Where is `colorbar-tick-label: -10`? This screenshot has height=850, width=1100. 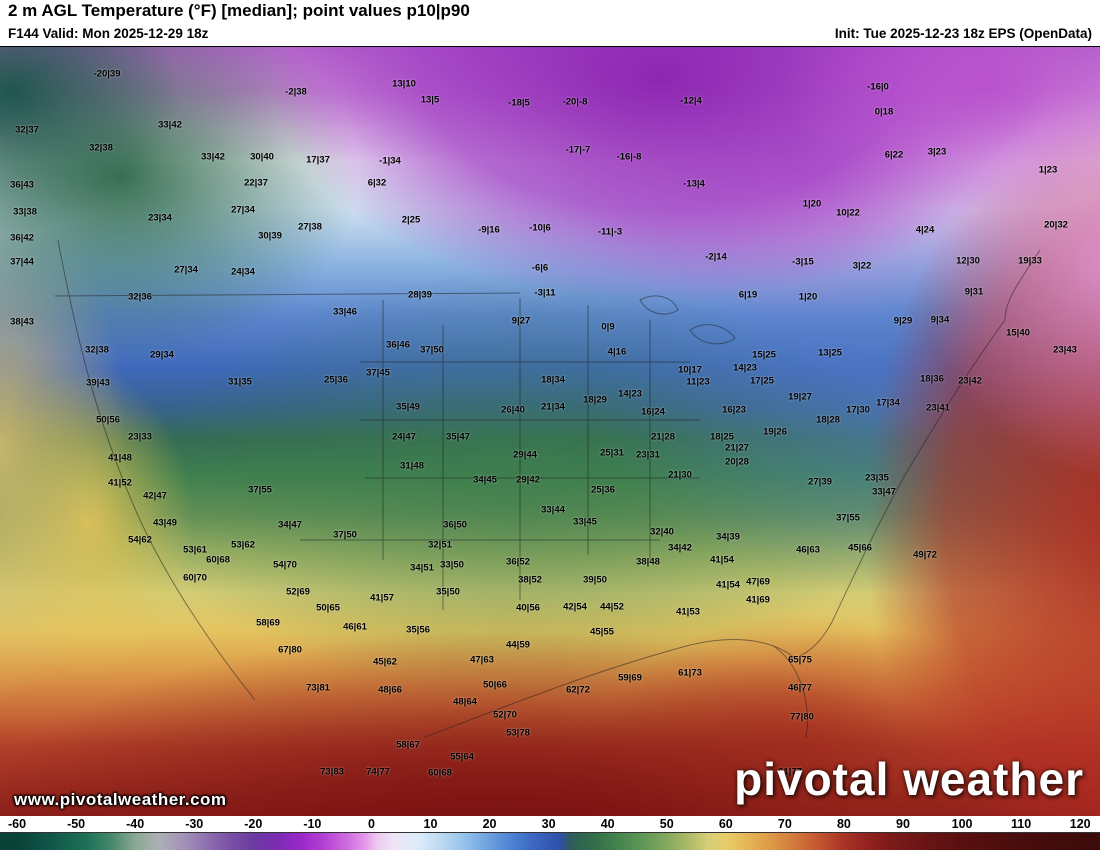 colorbar-tick-label: -10 is located at coordinates (312, 824).